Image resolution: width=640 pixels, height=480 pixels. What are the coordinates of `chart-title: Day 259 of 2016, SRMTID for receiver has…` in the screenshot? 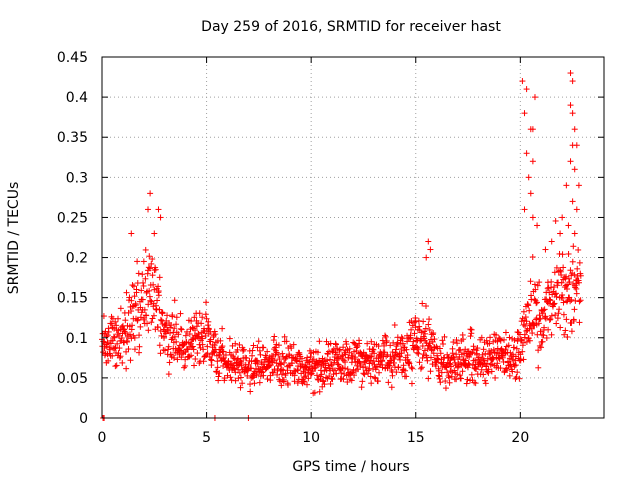 It's located at (351, 27).